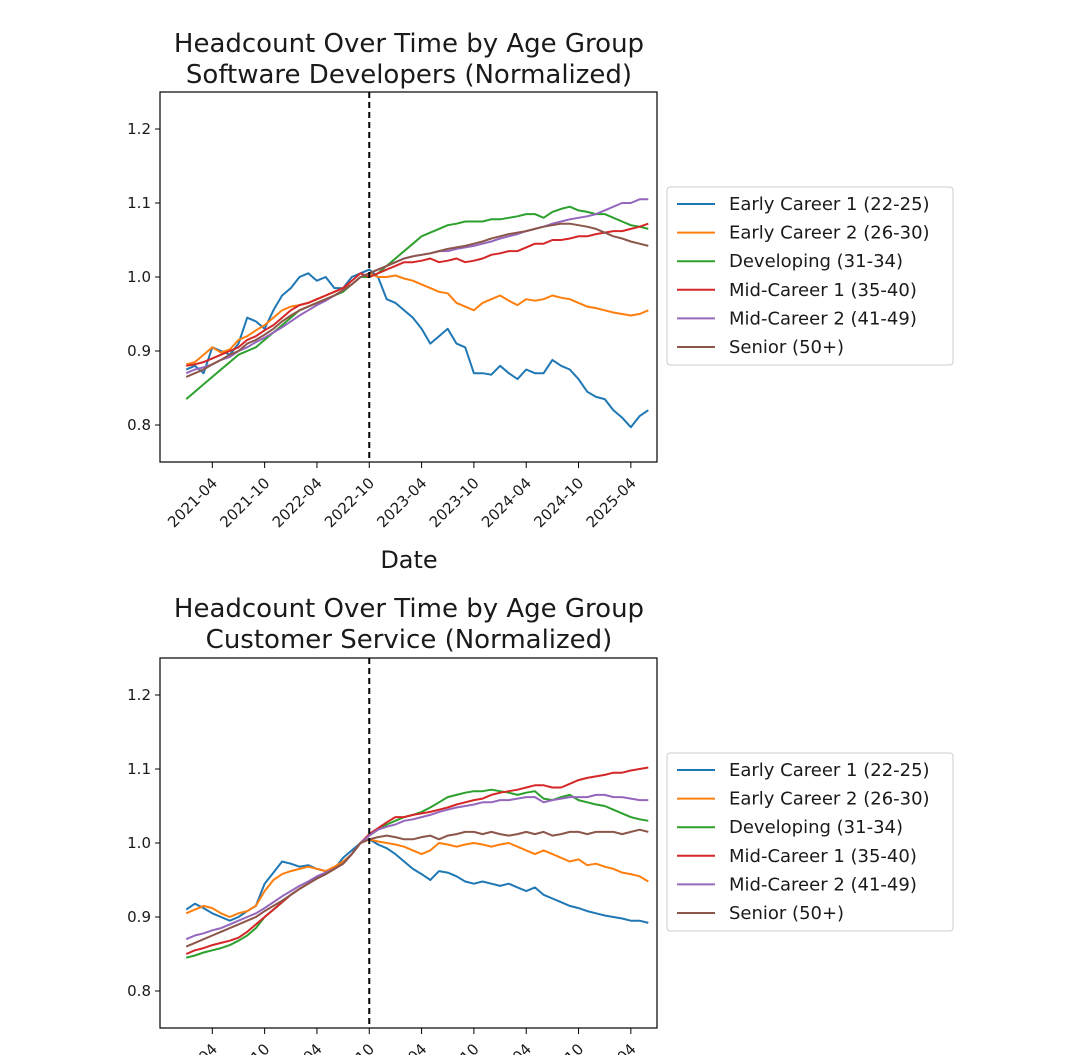 This screenshot has width=1080, height=1055. What do you see at coordinates (409, 75) in the screenshot?
I see `chart-subtitle: Software Developers (Normalized)` at bounding box center [409, 75].